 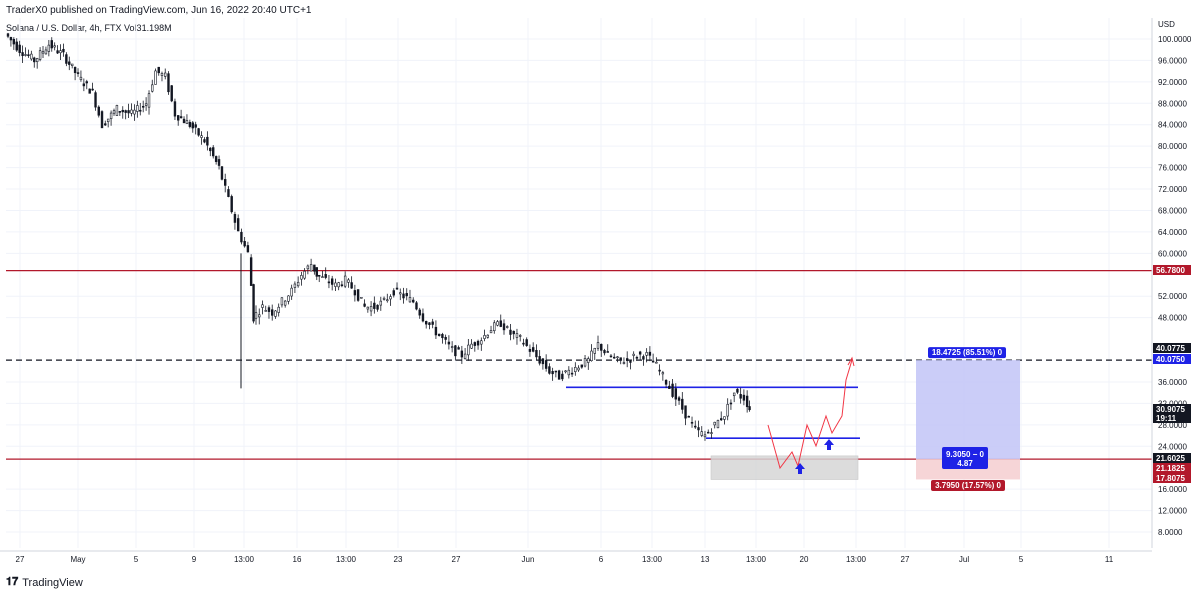 I want to click on y-tick-label: 16.0000, so click(x=1172, y=489).